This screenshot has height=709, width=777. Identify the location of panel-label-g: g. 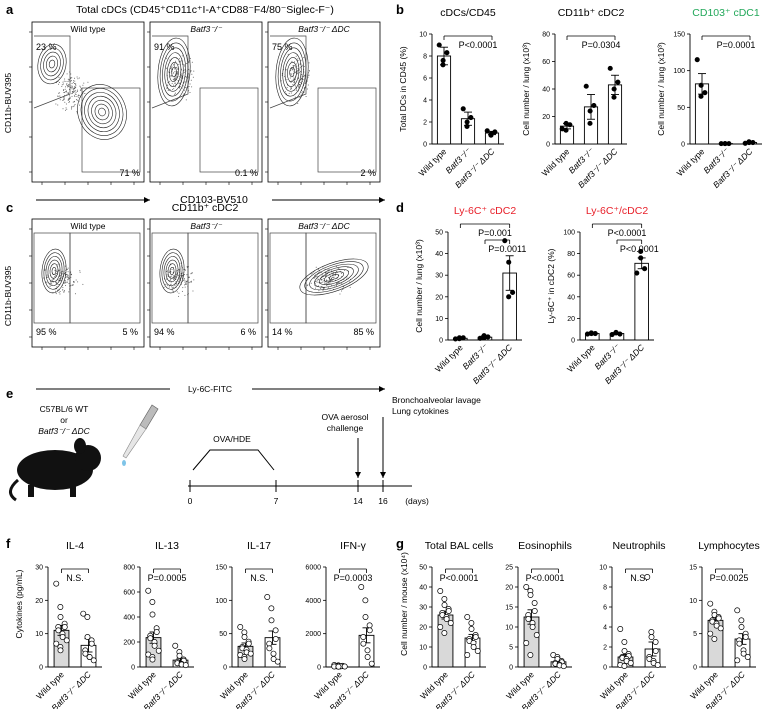
(400, 543).